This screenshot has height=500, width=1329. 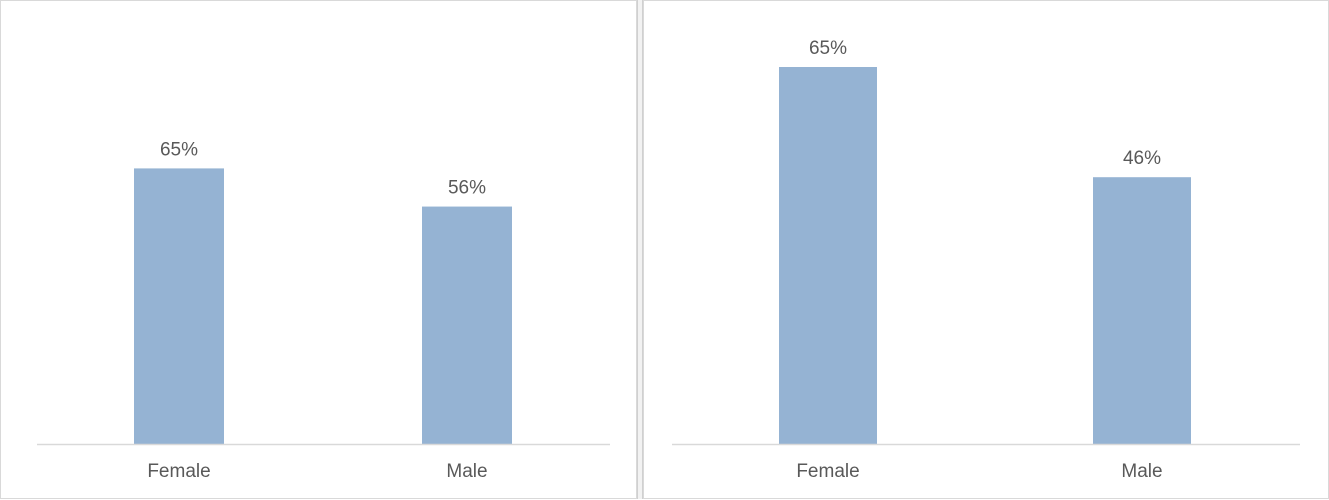 What do you see at coordinates (467, 325) in the screenshot?
I see `left-bar-male` at bounding box center [467, 325].